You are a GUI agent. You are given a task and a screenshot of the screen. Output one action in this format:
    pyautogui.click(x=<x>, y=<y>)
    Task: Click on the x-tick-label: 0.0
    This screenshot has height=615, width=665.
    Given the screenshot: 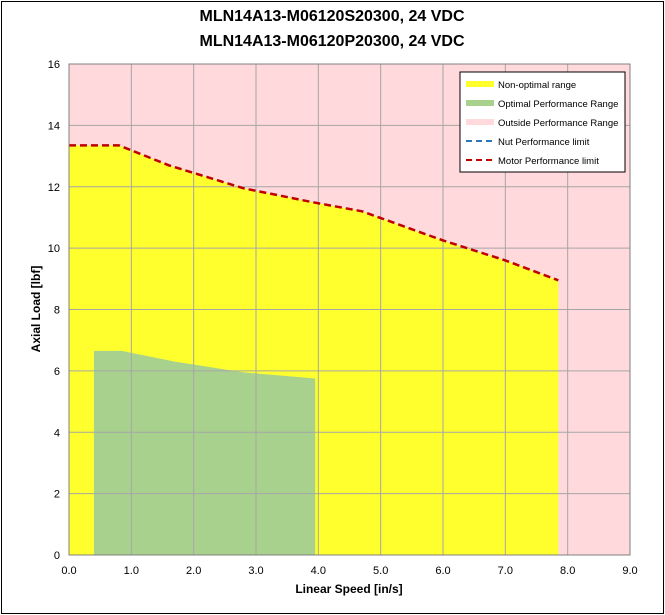 What is the action you would take?
    pyautogui.click(x=68, y=571)
    